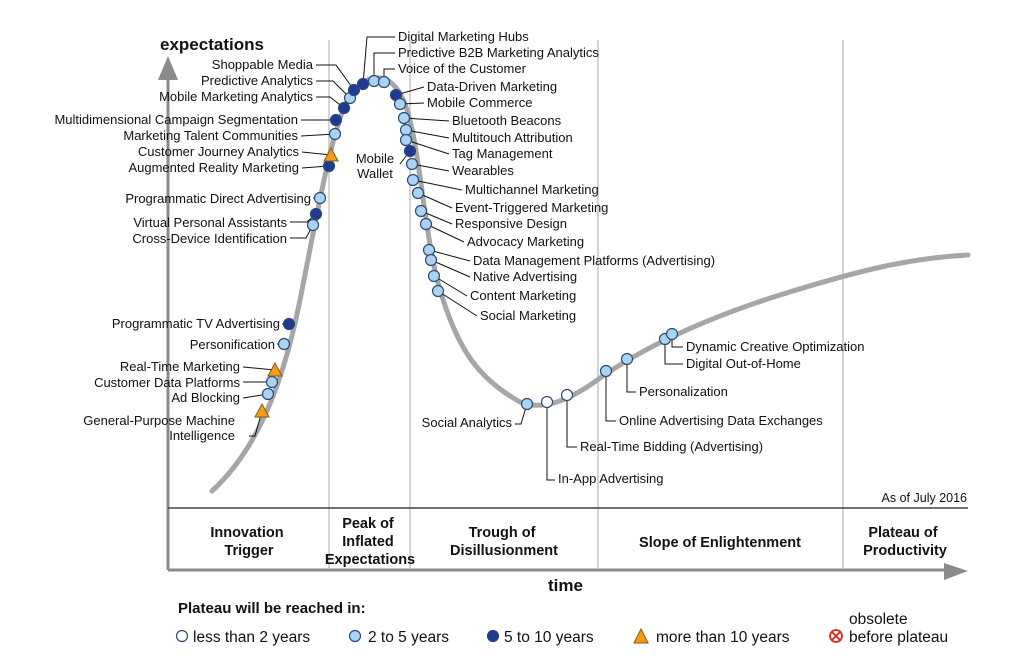  What do you see at coordinates (263, 64) in the screenshot?
I see `tech-label: Shoppable Media` at bounding box center [263, 64].